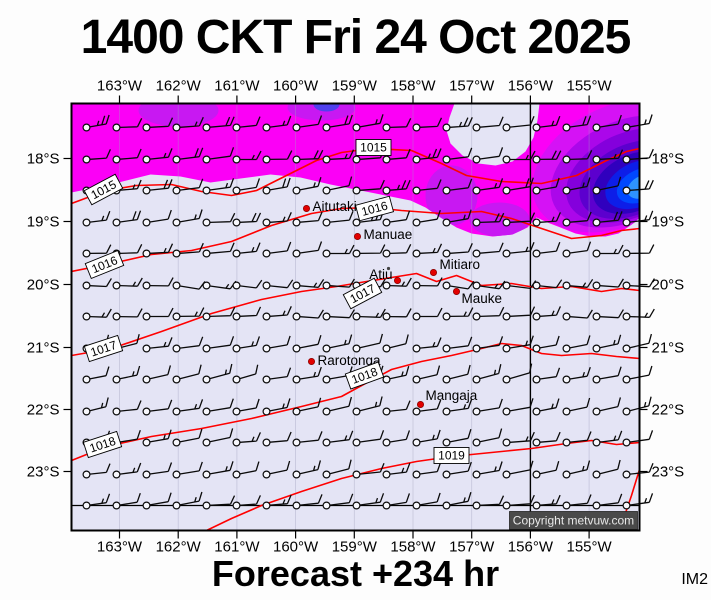  Describe the element at coordinates (694, 579) in the screenshot. I see `plot-id-label: IM2` at that location.